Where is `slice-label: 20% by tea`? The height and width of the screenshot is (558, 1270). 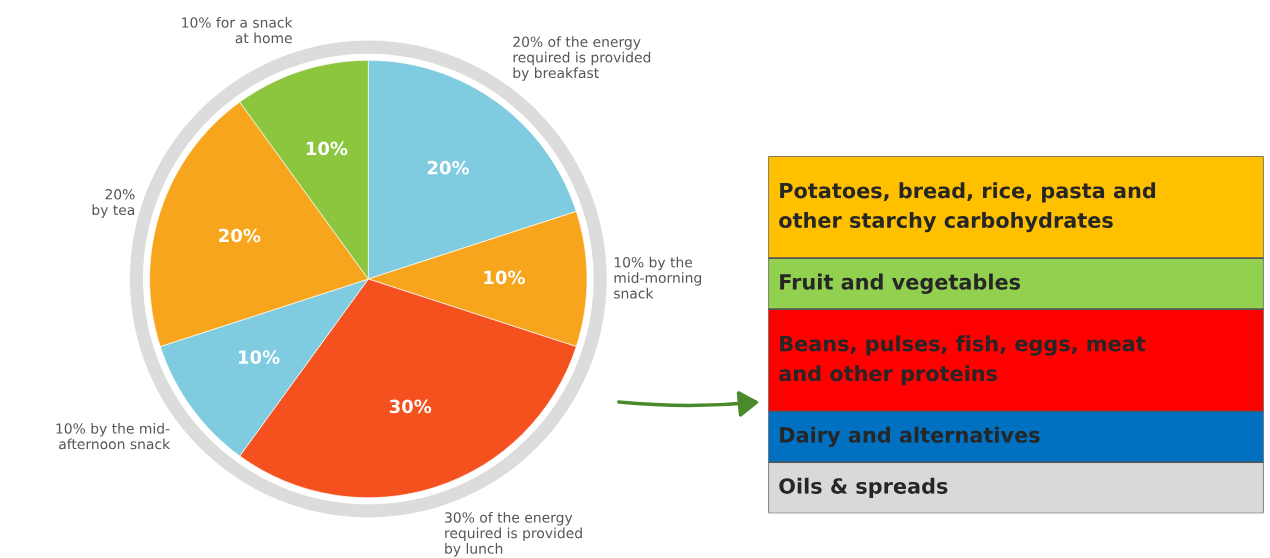 slice-label: 20% by tea is located at coordinates (113, 203).